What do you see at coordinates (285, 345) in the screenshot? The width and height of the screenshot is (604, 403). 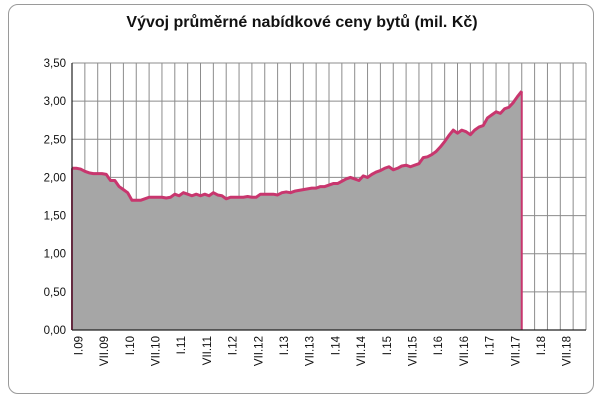 I see `x-tick-label: I.13` at bounding box center [285, 345].